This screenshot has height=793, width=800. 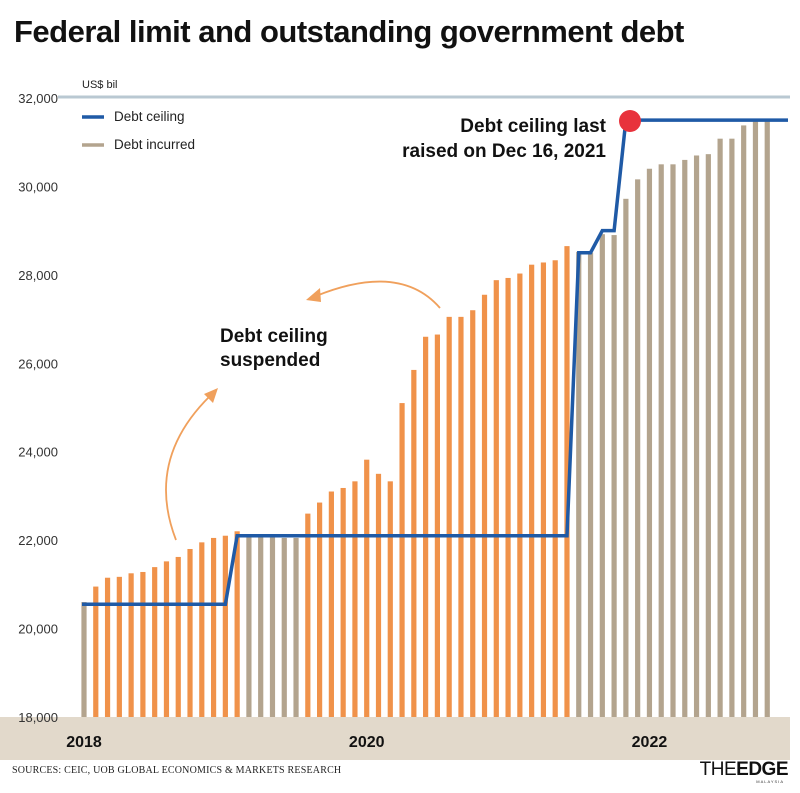 What do you see at coordinates (84, 742) in the screenshot?
I see `x-year-label: 2018` at bounding box center [84, 742].